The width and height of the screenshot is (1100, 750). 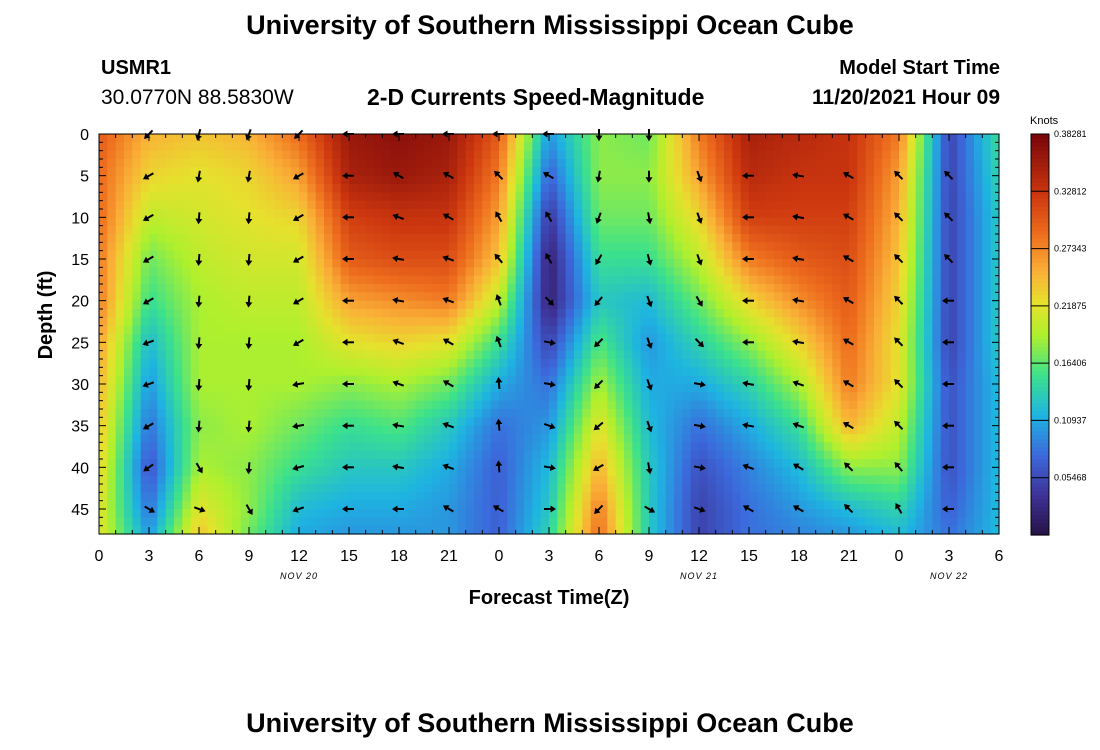 What do you see at coordinates (536, 97) in the screenshot?
I see `chart-title: 2-D Currents Speed-Magnitude` at bounding box center [536, 97].